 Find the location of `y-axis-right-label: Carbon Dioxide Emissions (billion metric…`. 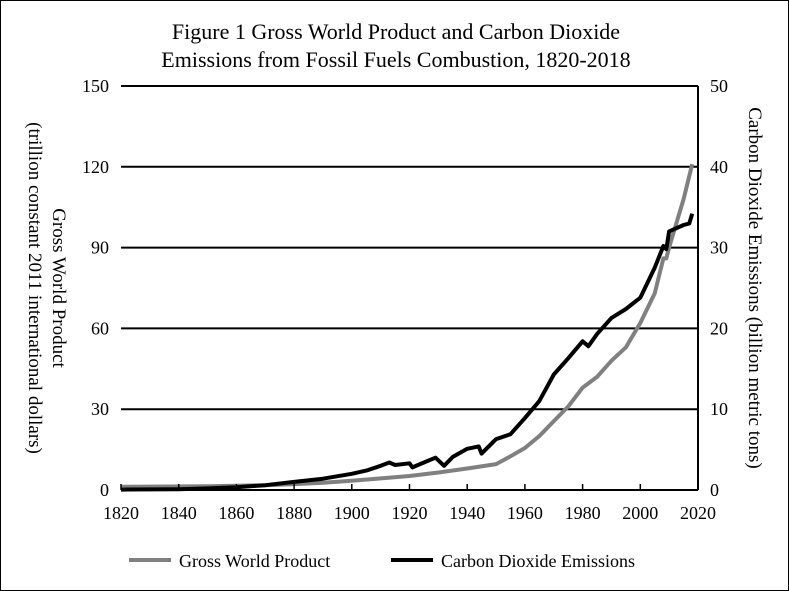

y-axis-right-label: Carbon Dioxide Emissions (billion metric… is located at coordinates (754, 288).